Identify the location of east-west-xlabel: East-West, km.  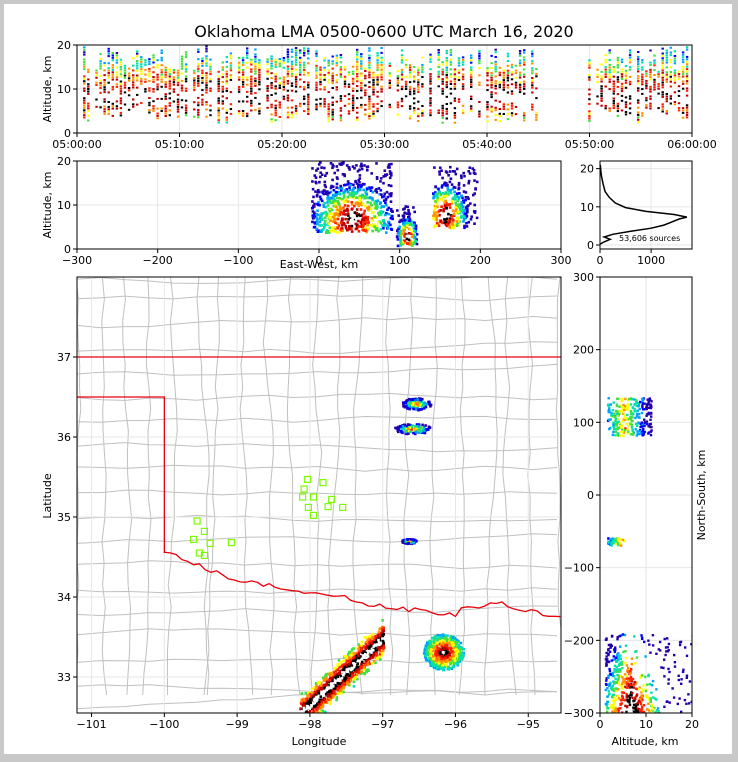
(319, 264).